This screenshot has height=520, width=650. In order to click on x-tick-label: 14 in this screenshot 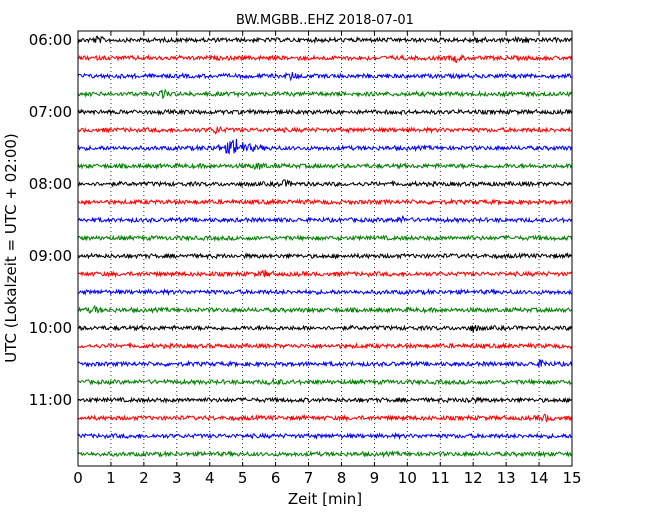, I will do `click(539, 478)`.